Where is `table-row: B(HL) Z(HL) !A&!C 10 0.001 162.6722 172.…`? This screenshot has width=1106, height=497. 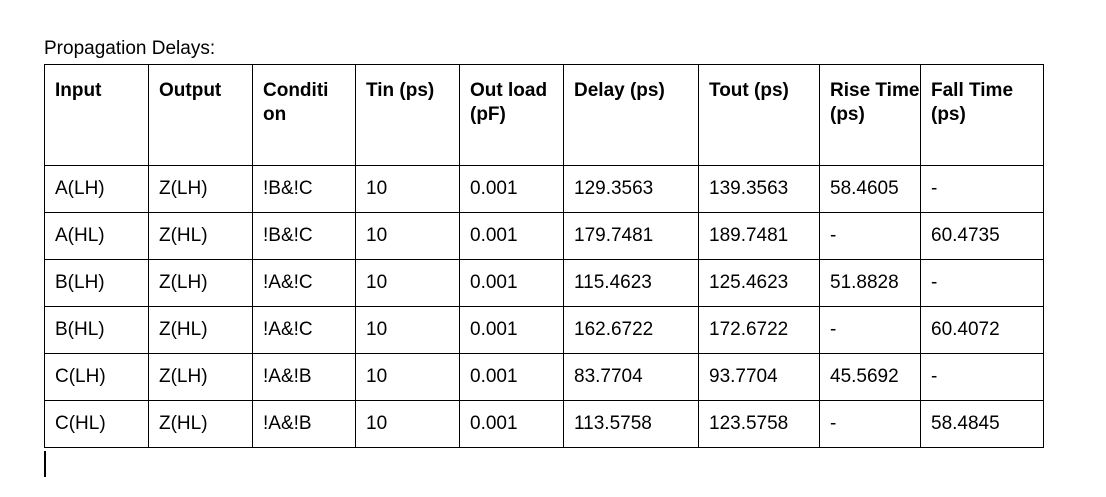 table-row: B(HL) Z(HL) !A&!C 10 0.001 162.6722 172.… is located at coordinates (544, 330).